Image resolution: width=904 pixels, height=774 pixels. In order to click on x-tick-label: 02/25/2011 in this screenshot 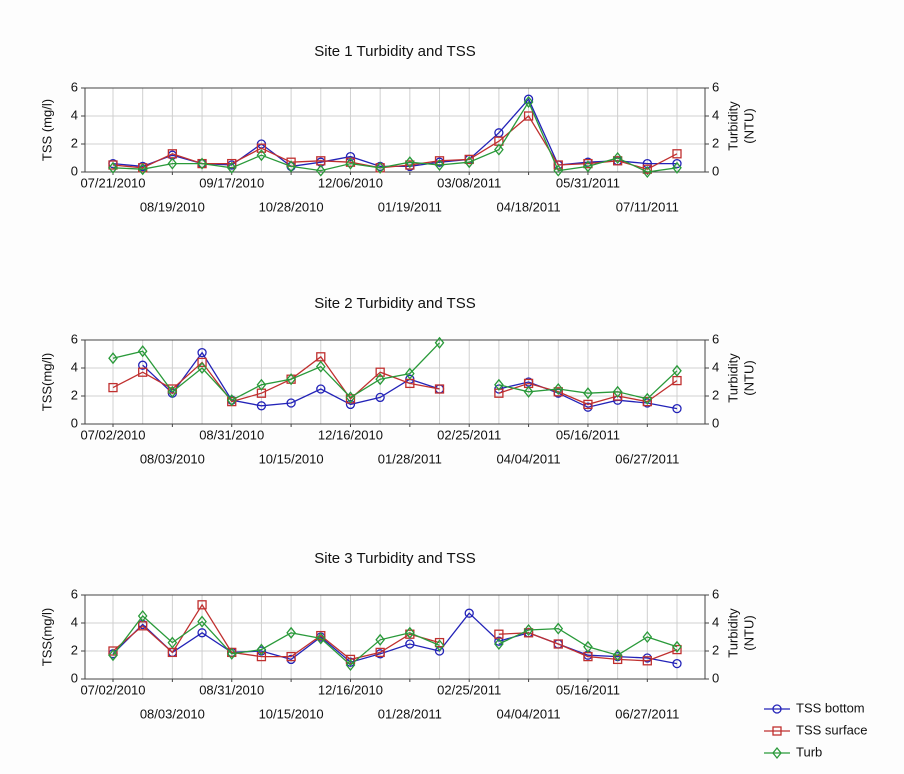, I will do `click(469, 434)`.